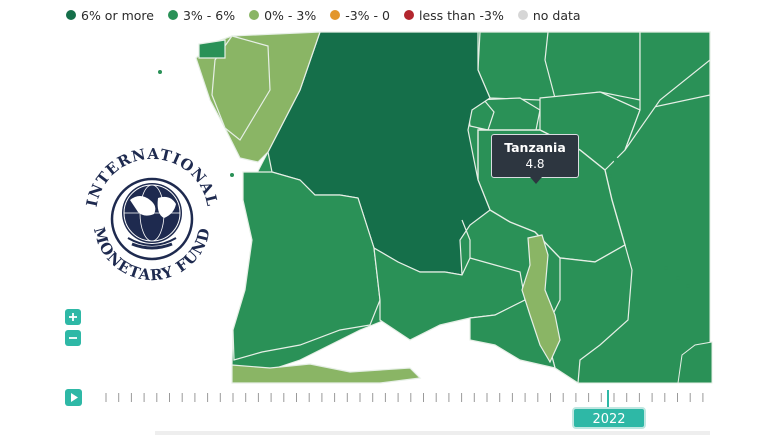 Image resolution: width=777 pixels, height=437 pixels. What do you see at coordinates (117, 15) in the screenshot?
I see `legend-label: 6% or more` at bounding box center [117, 15].